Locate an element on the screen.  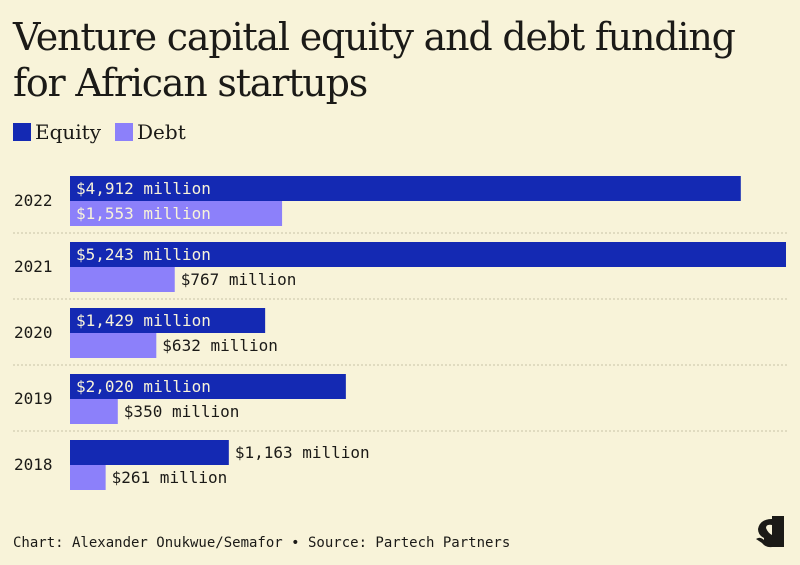
category-label: 2022 is located at coordinates (33, 200).